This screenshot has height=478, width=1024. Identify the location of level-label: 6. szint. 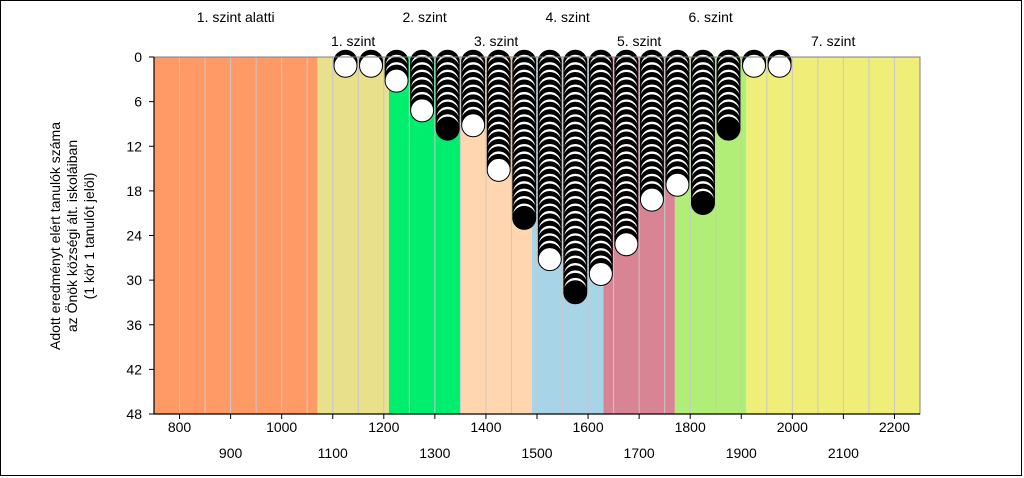
(710, 17).